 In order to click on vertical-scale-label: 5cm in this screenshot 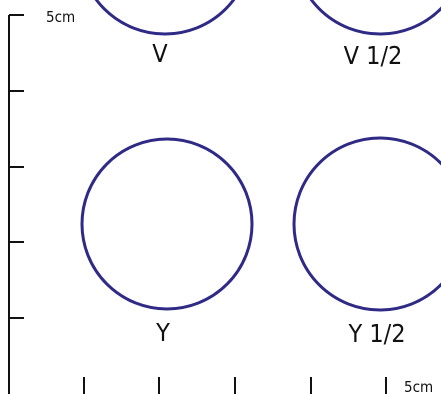, I will do `click(60, 17)`.